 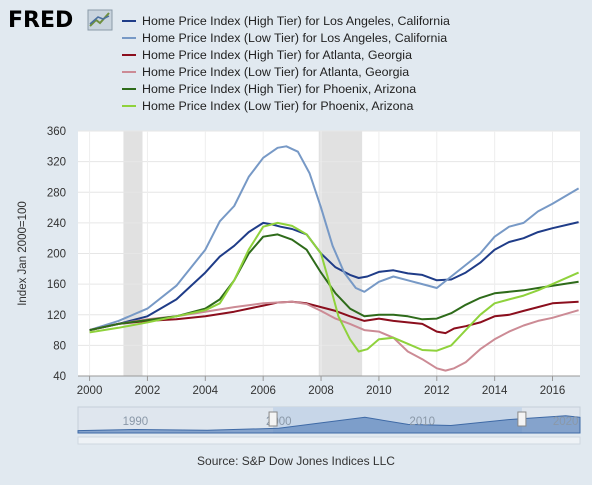 I want to click on y-tick-label: 80, so click(x=59, y=346).